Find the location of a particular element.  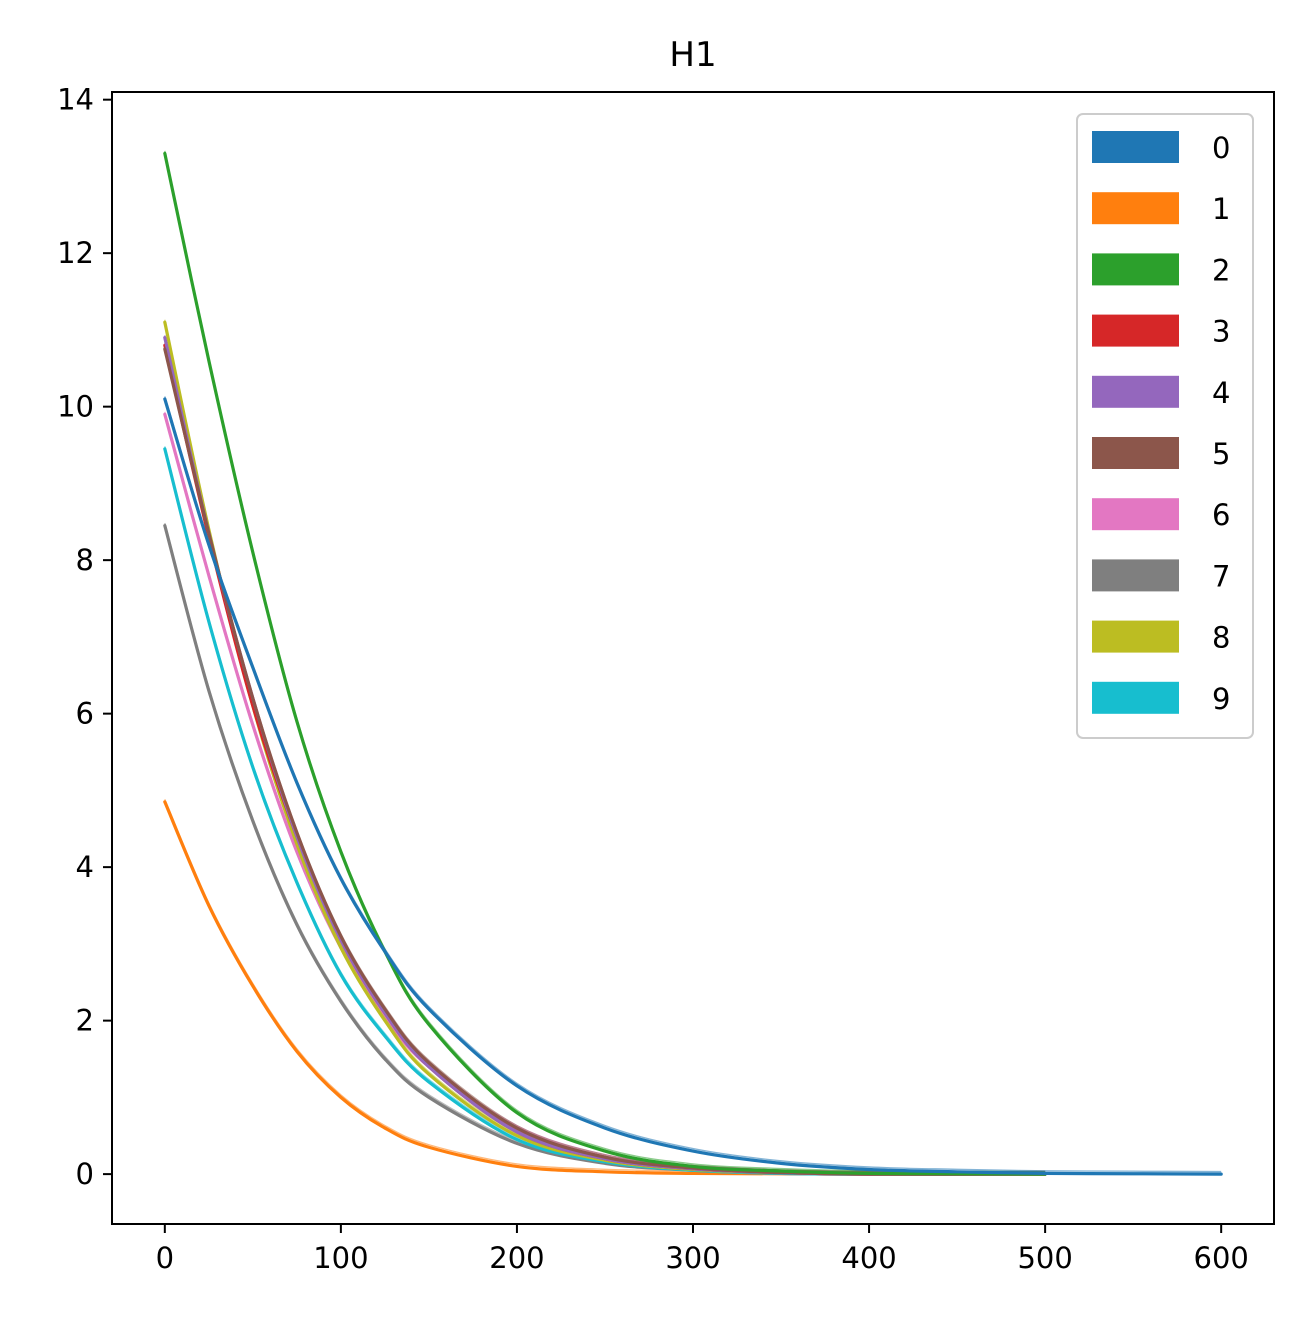

chart-title: H1 is located at coordinates (692, 55).